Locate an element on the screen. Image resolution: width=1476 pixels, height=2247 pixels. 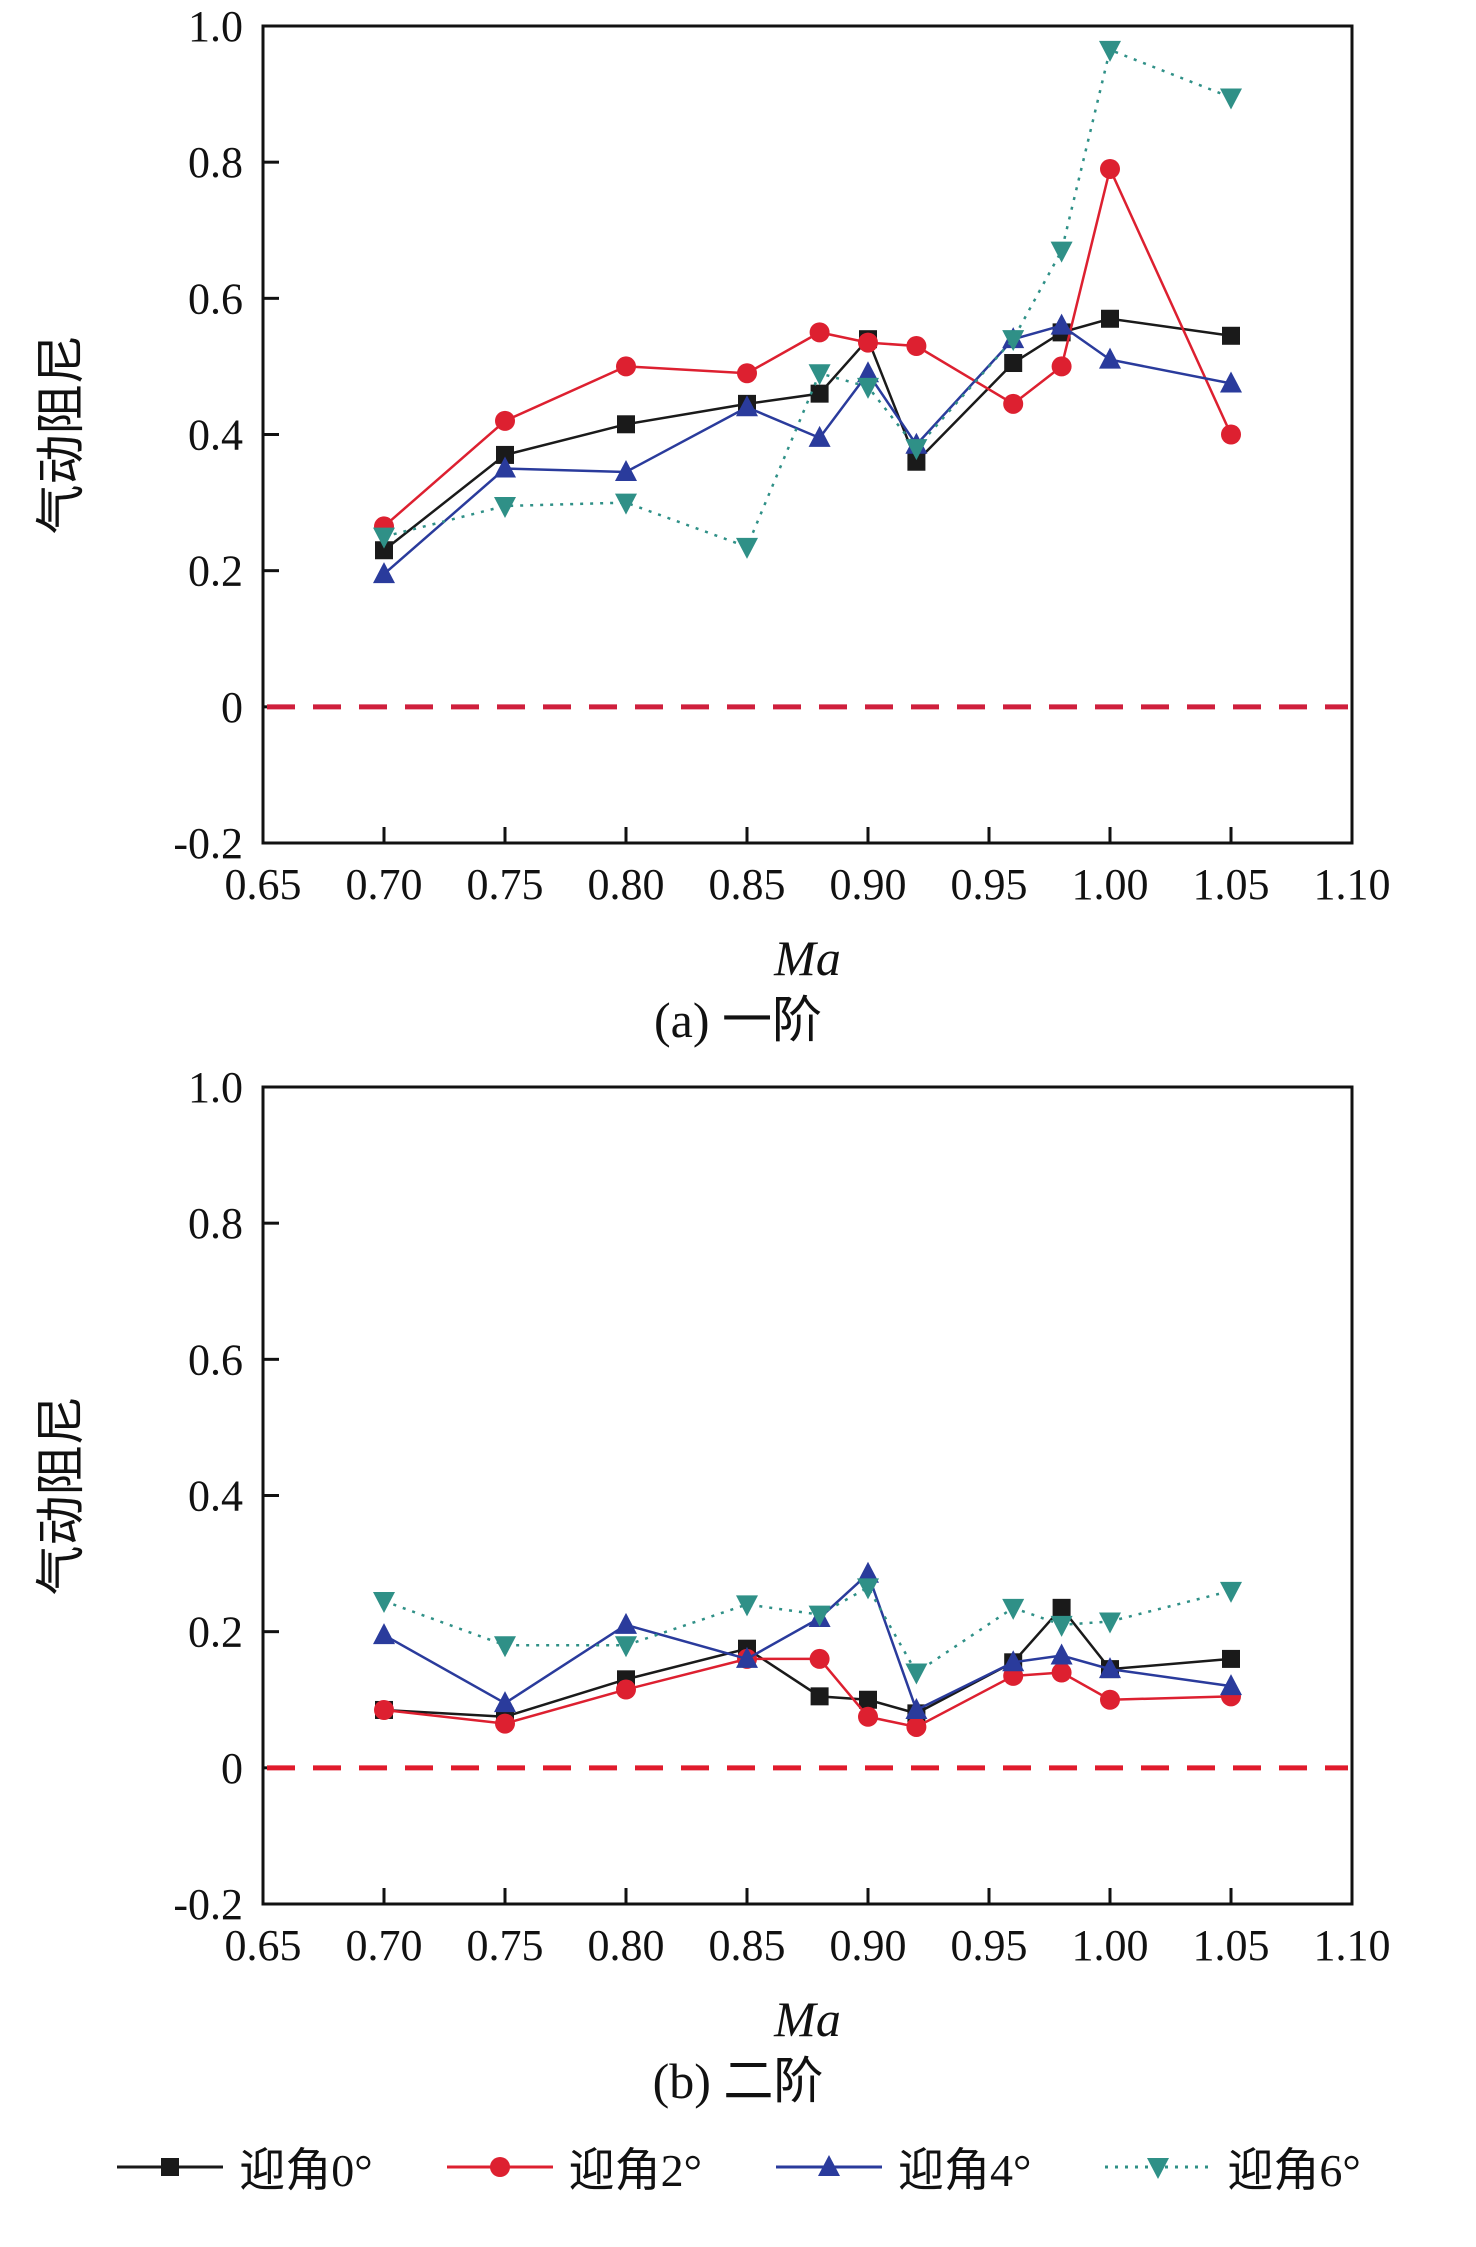
legend-item-angle4: 迎角4° is located at coordinates (902, 2167).